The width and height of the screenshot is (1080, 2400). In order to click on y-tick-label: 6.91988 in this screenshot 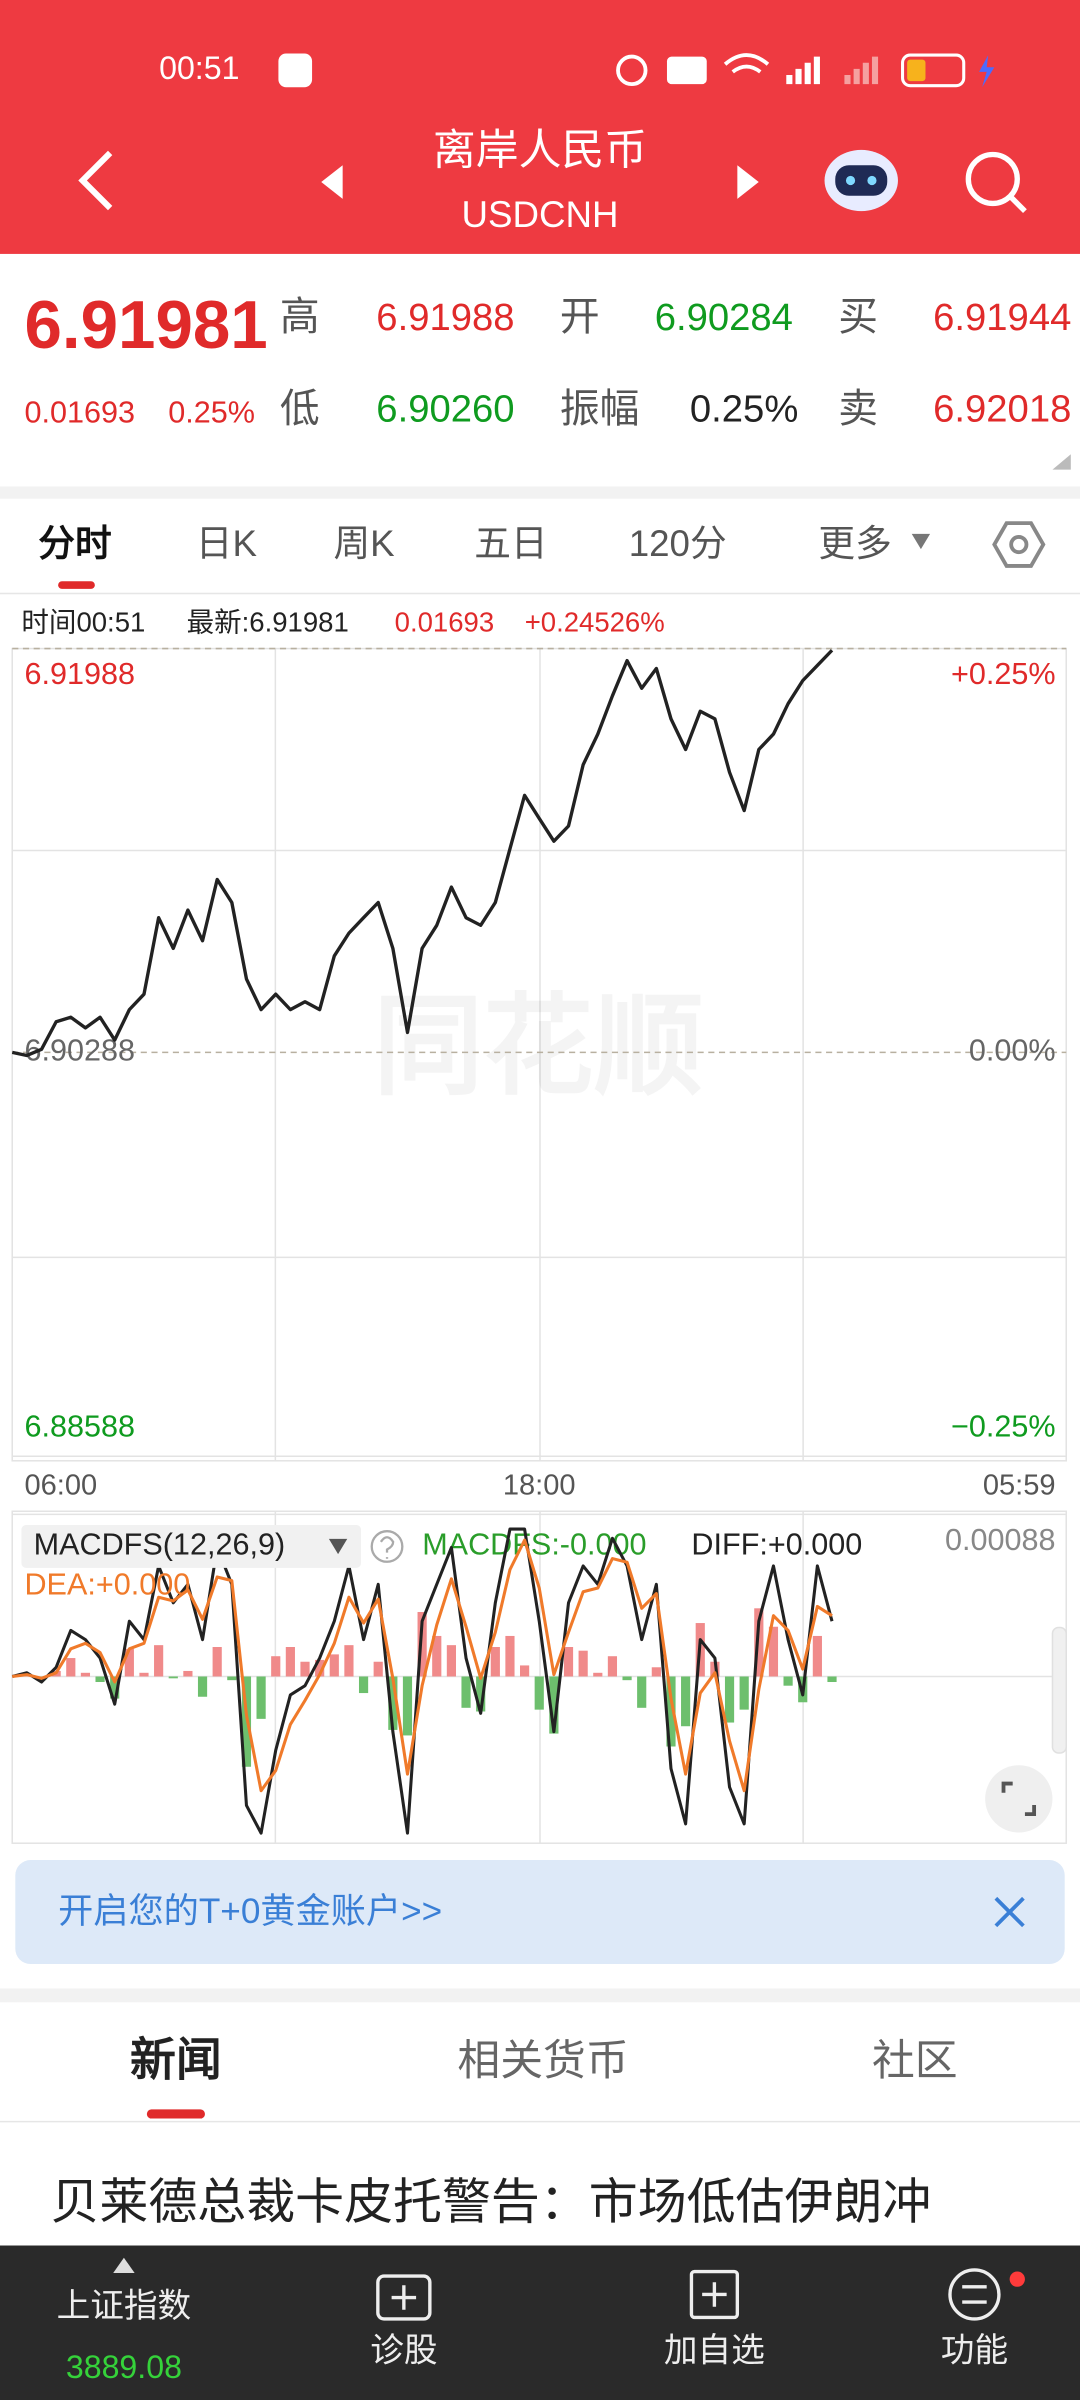, I will do `click(79, 674)`.